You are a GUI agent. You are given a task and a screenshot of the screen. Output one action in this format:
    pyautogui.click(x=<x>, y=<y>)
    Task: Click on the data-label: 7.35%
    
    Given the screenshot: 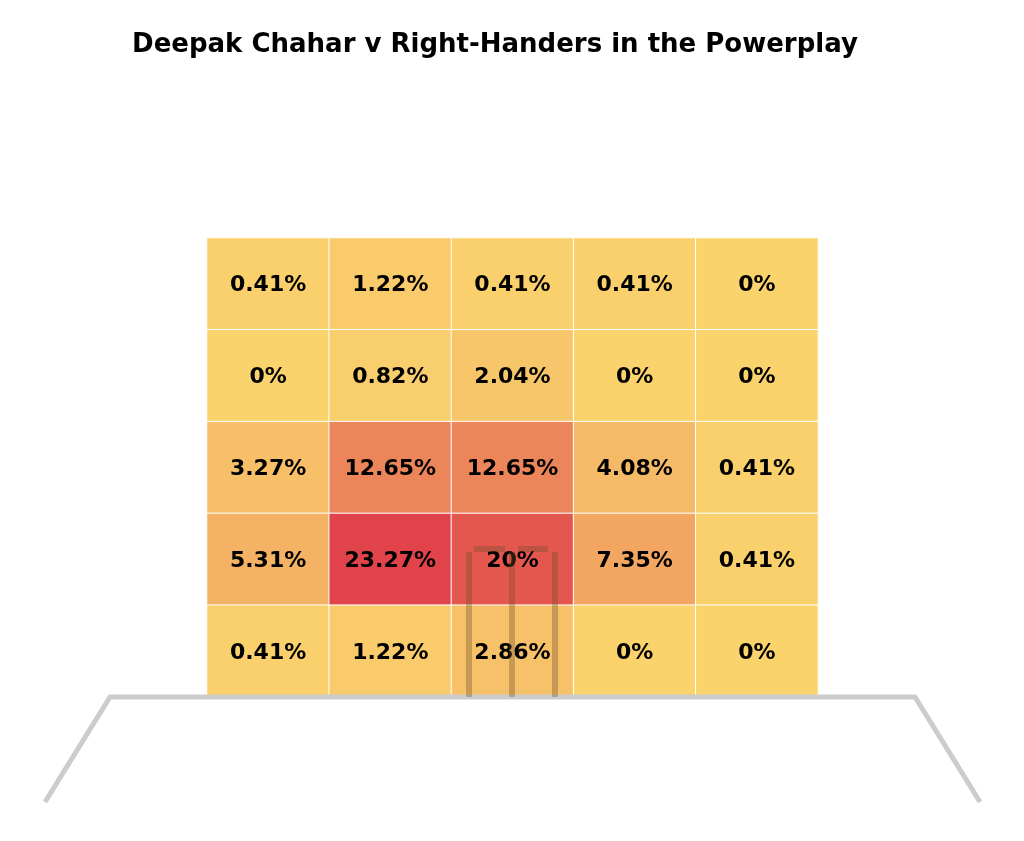 What is the action you would take?
    pyautogui.click(x=634, y=559)
    